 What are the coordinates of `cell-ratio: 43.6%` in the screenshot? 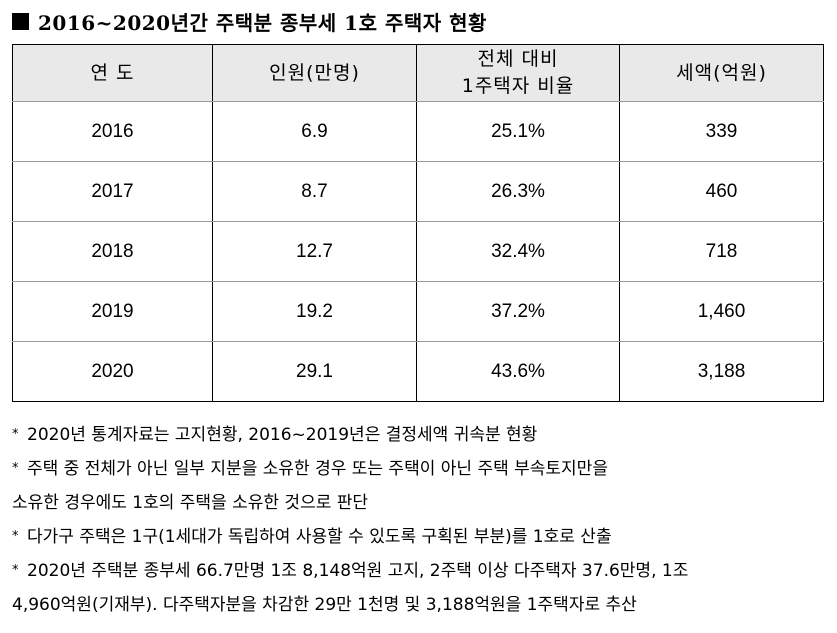 It's located at (518, 371).